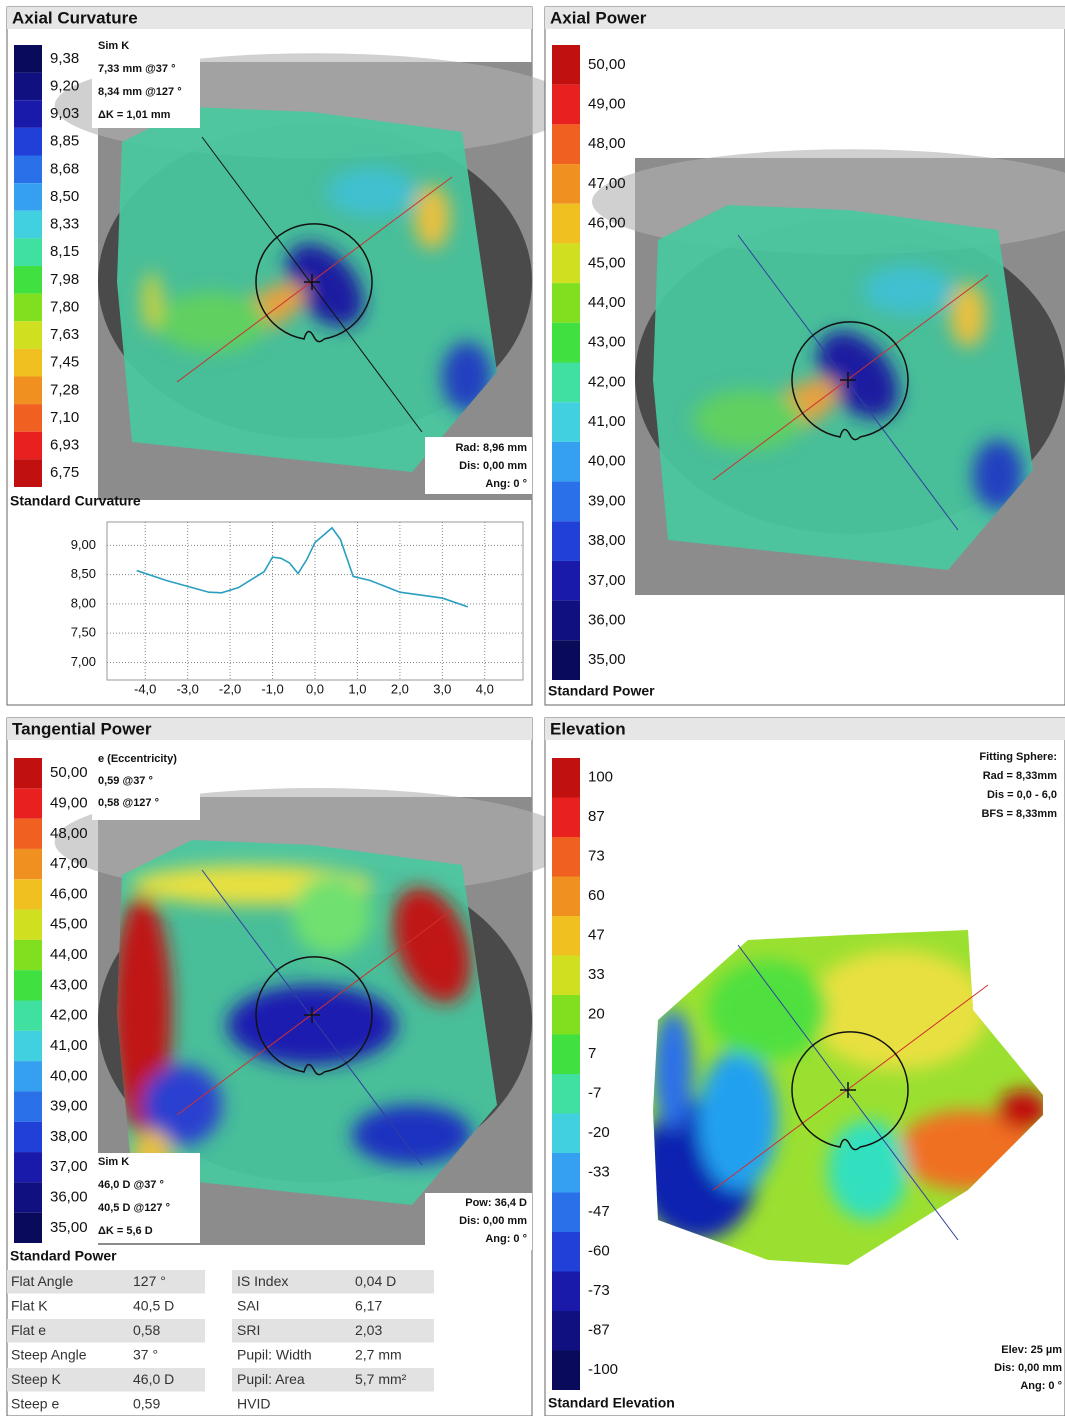  Describe the element at coordinates (69, 984) in the screenshot. I see `legend-label: 43,00` at that location.